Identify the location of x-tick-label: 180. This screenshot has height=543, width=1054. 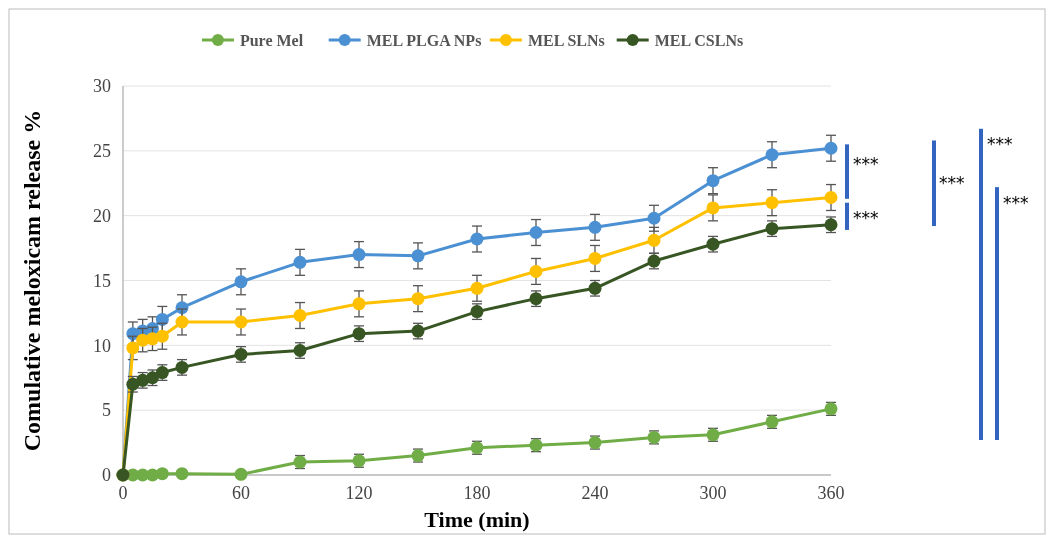
(477, 493).